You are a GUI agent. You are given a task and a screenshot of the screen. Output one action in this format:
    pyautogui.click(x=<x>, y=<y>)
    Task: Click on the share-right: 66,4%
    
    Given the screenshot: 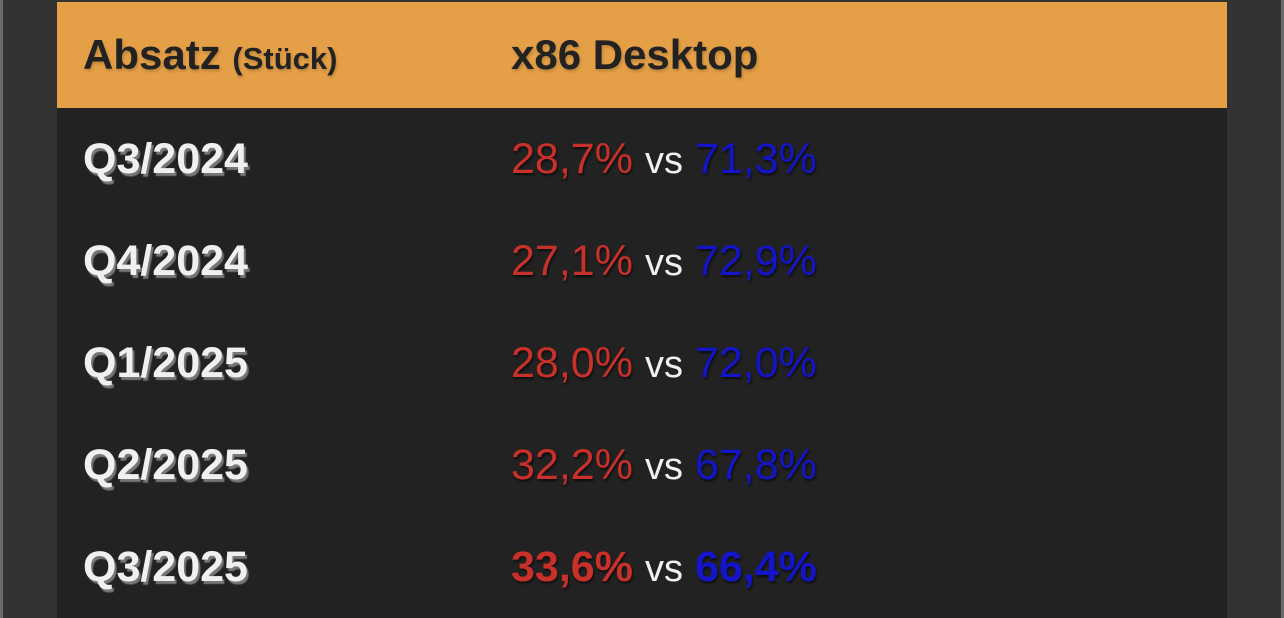 What is the action you would take?
    pyautogui.click(x=755, y=566)
    